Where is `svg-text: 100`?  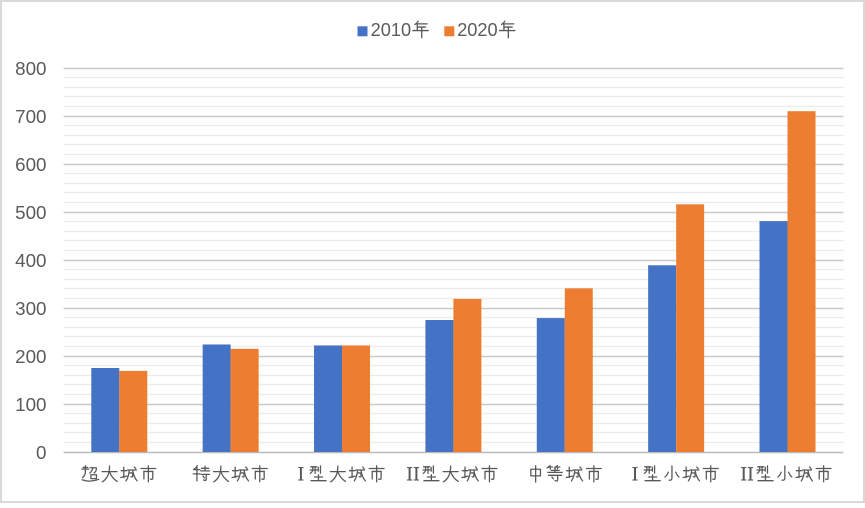 svg-text: 100 is located at coordinates (30, 404).